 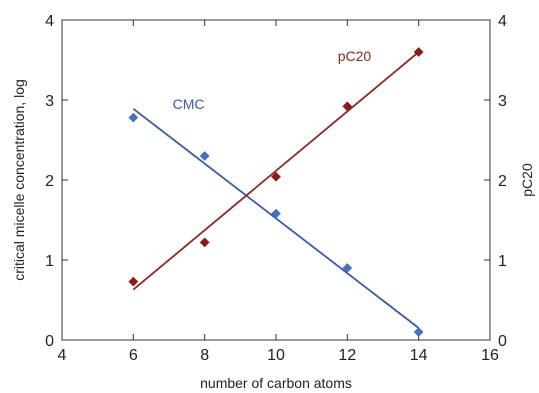 What do you see at coordinates (276, 383) in the screenshot?
I see `x-axis-title: number of carbon atoms` at bounding box center [276, 383].